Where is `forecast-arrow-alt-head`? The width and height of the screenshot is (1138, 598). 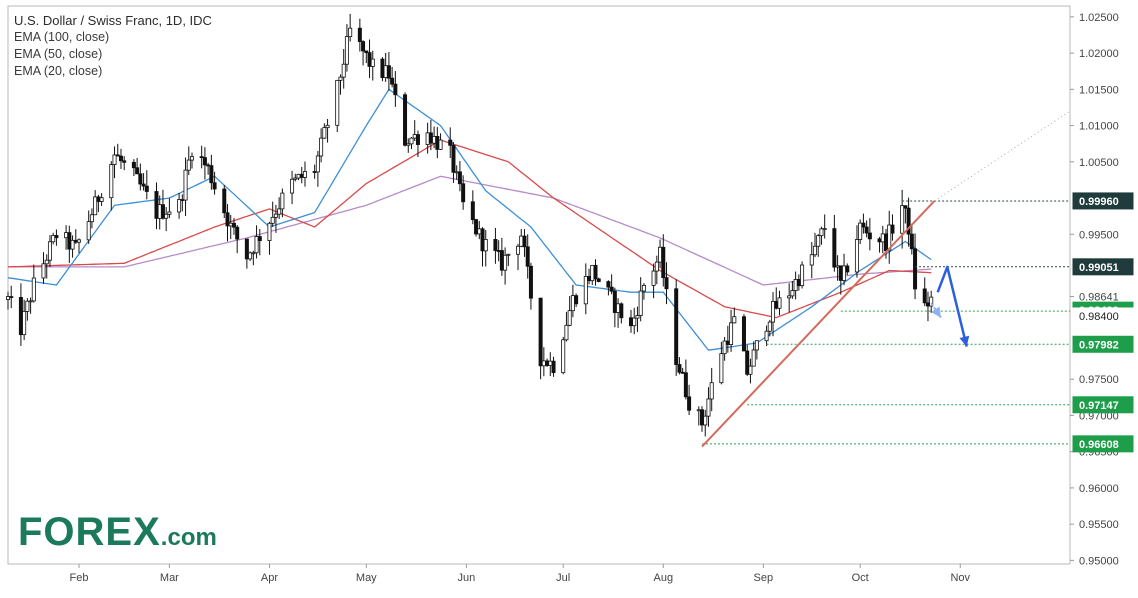
forecast-arrow-alt-head is located at coordinates (936, 312).